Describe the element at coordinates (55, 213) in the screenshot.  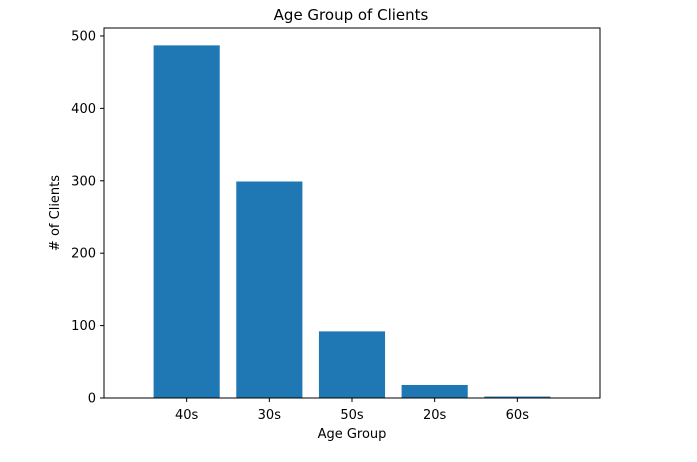
I see `y-axis-label: # of Clients` at that location.